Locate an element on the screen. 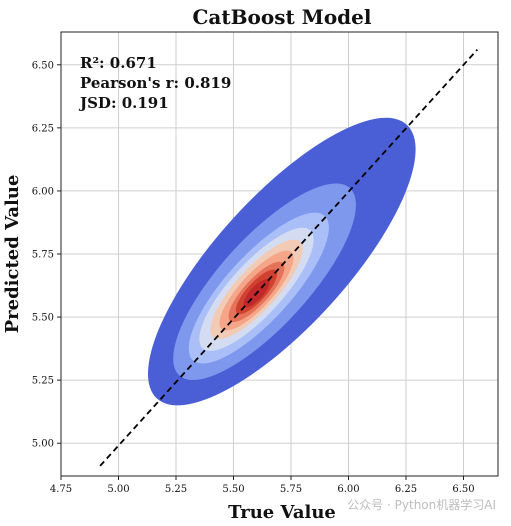 Image resolution: width=511 pixels, height=526 pixels. y-tick-label: 6.25 is located at coordinates (43, 128).